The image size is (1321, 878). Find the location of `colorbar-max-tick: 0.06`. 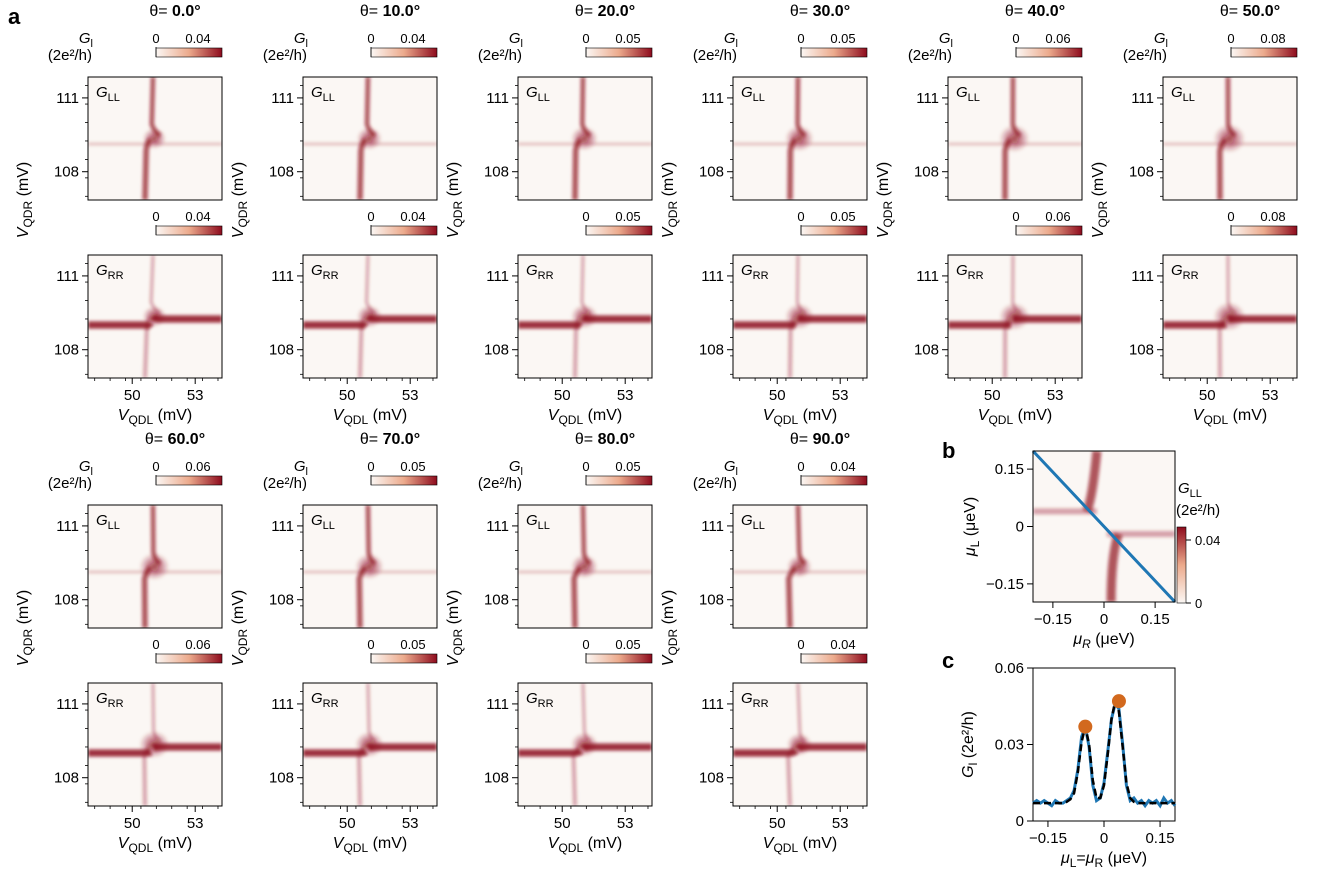

colorbar-max-tick: 0.06 is located at coordinates (197, 644).